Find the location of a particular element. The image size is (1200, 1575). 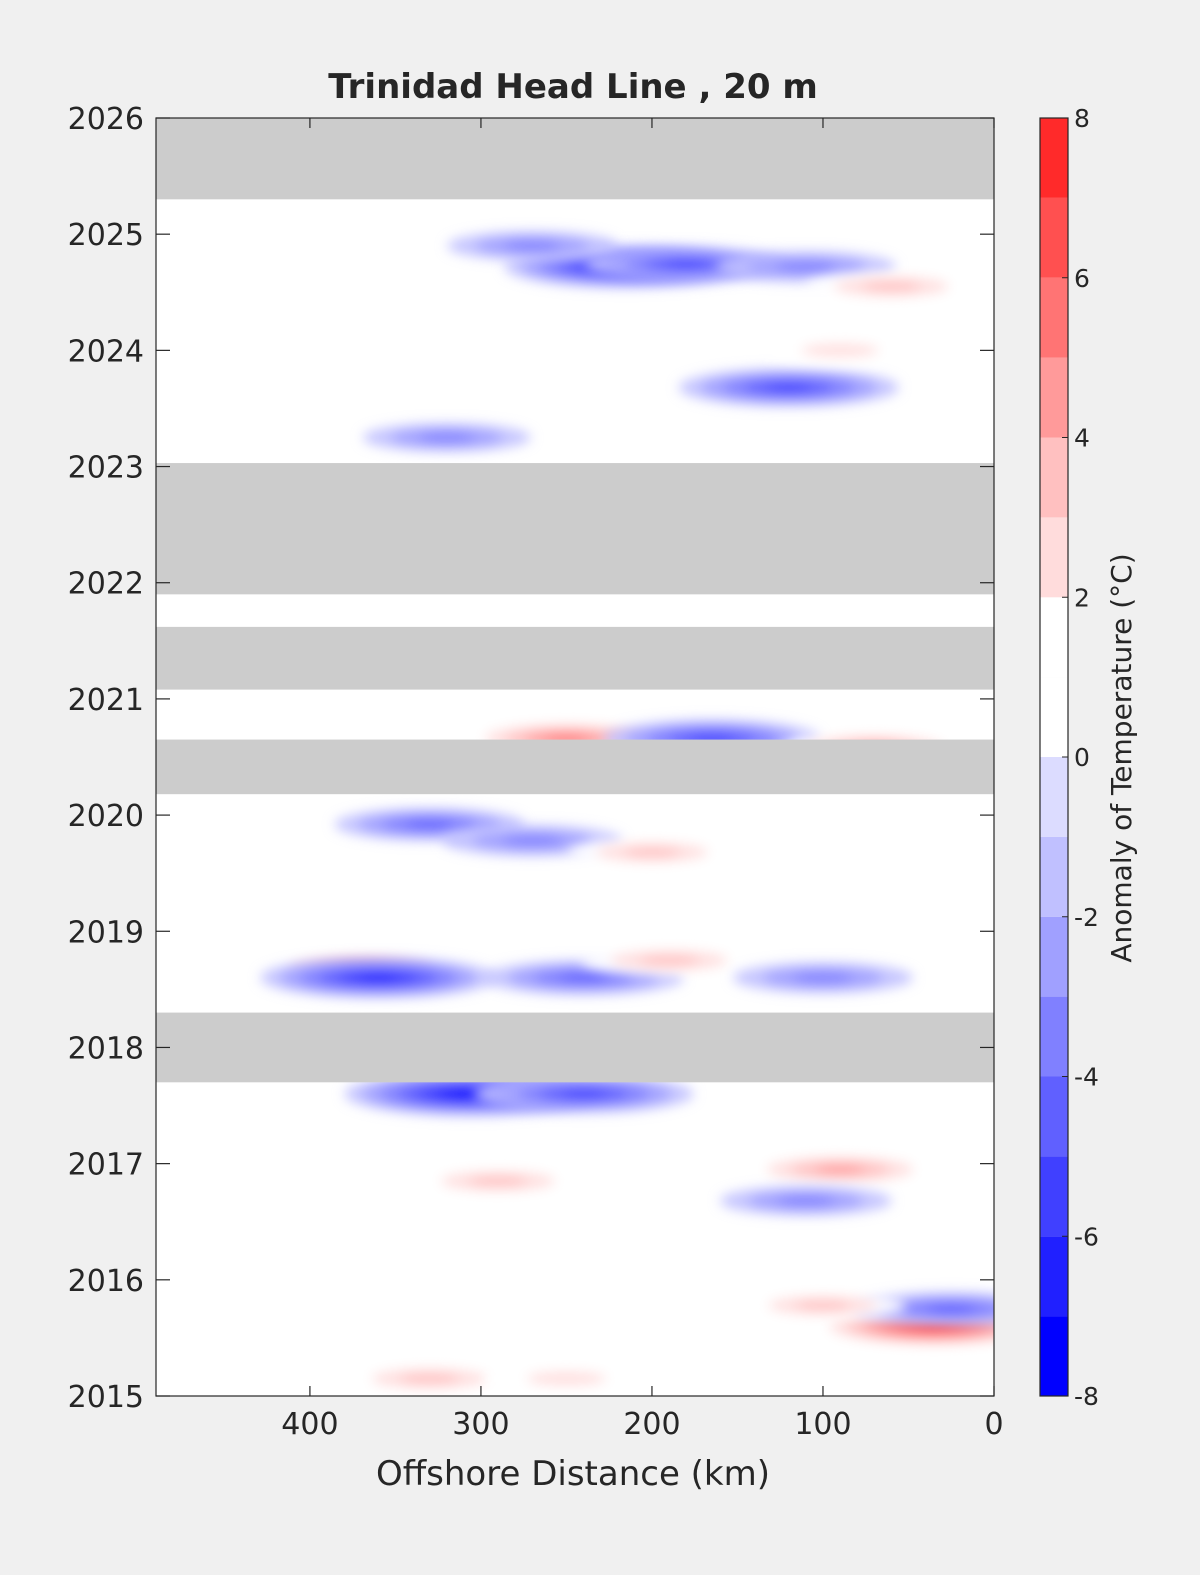

x-tick-label: 200 is located at coordinates (651, 1424).